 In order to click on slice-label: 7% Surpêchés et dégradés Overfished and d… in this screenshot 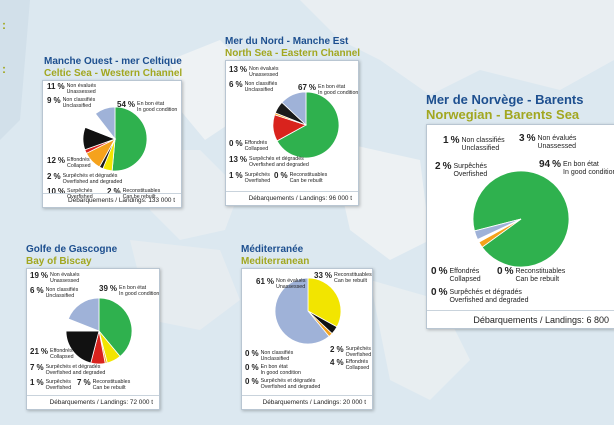, I will do `click(68, 369)`.